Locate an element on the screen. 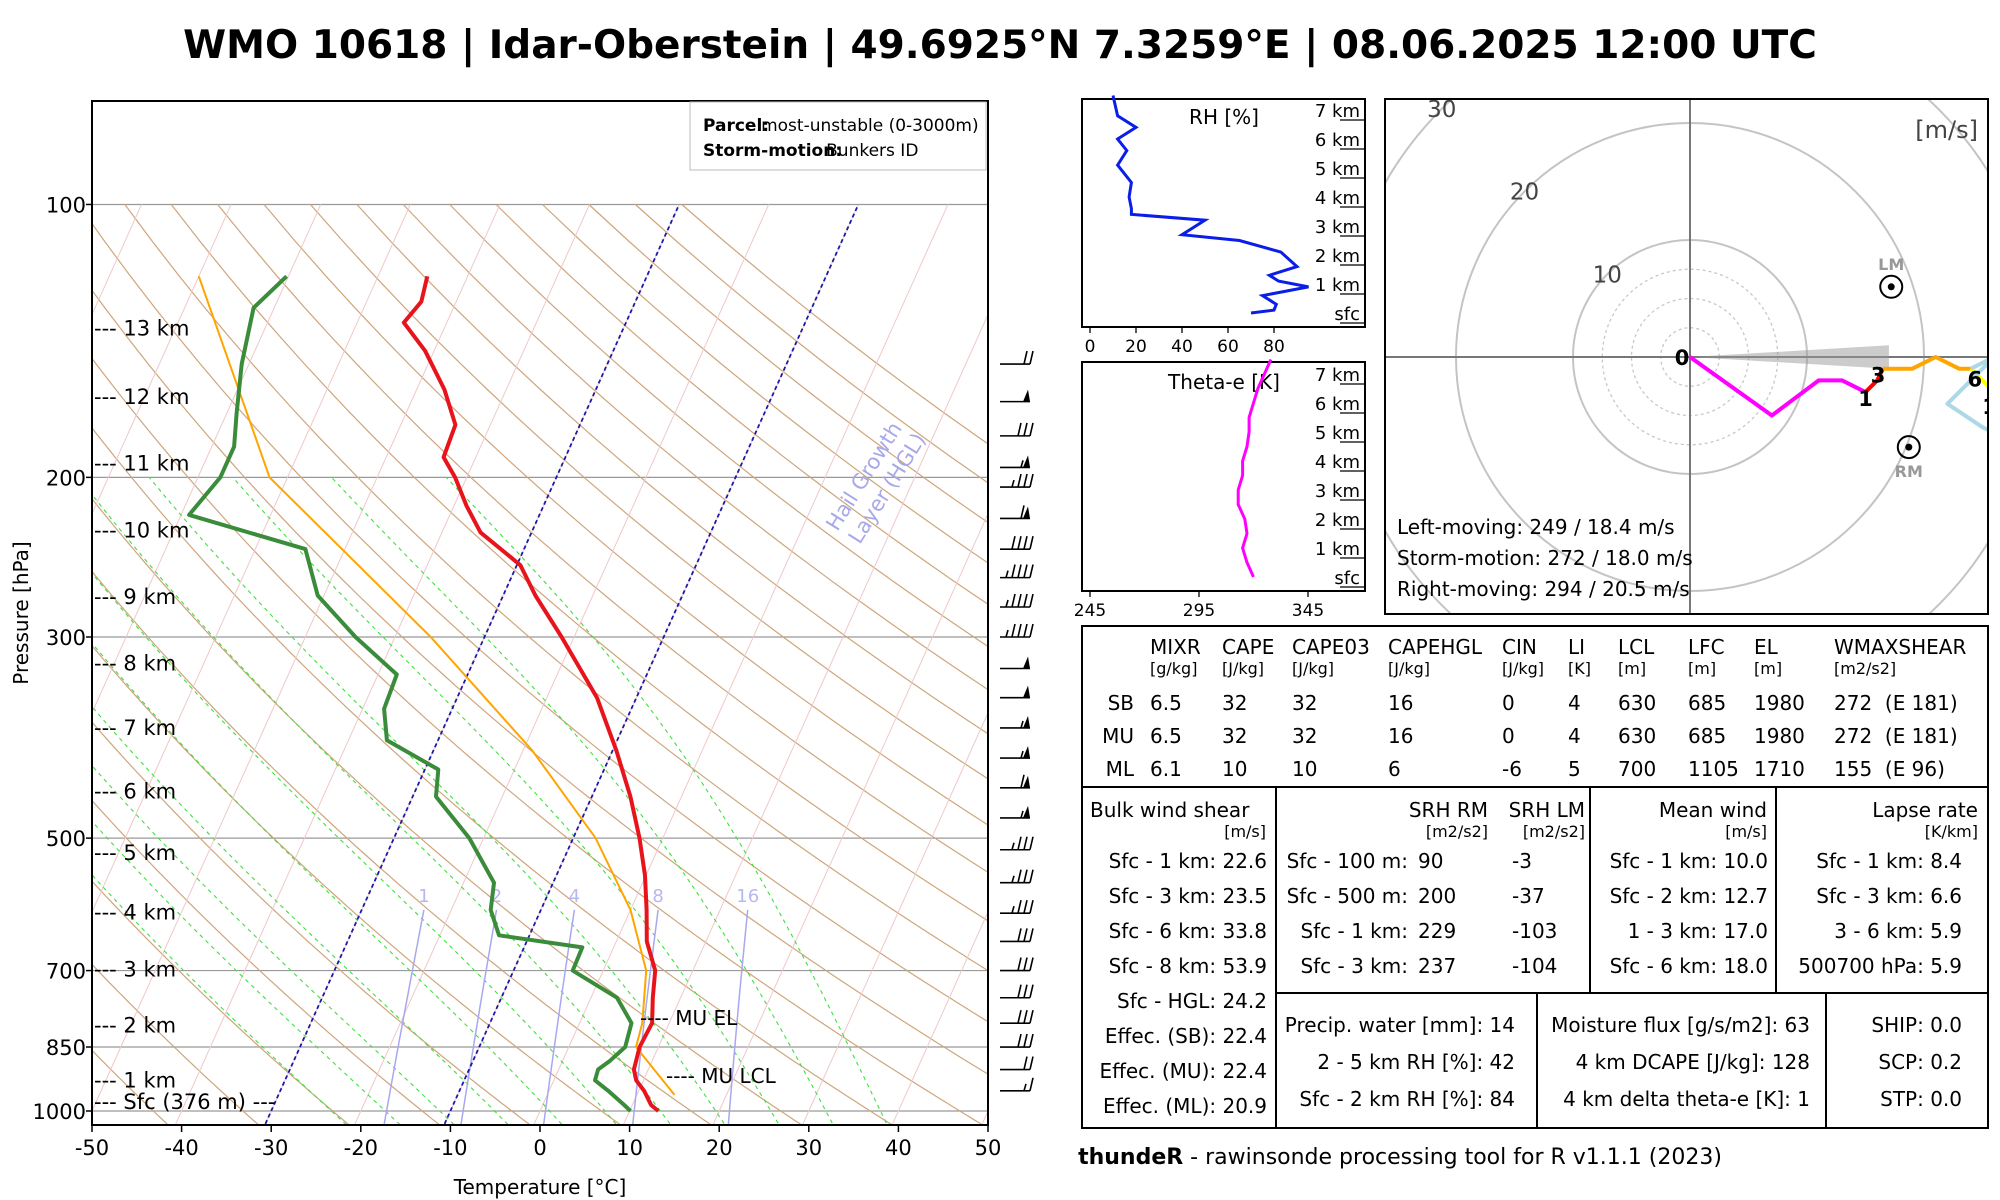  pressure-tick-500: 500 is located at coordinates (66, 839).